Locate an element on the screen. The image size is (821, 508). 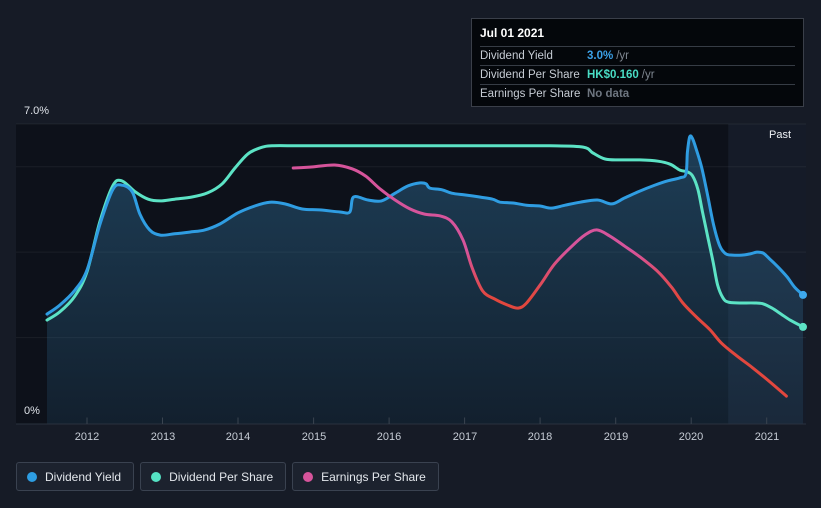
dividend-per-share-dot-icon is located at coordinates (156, 476).